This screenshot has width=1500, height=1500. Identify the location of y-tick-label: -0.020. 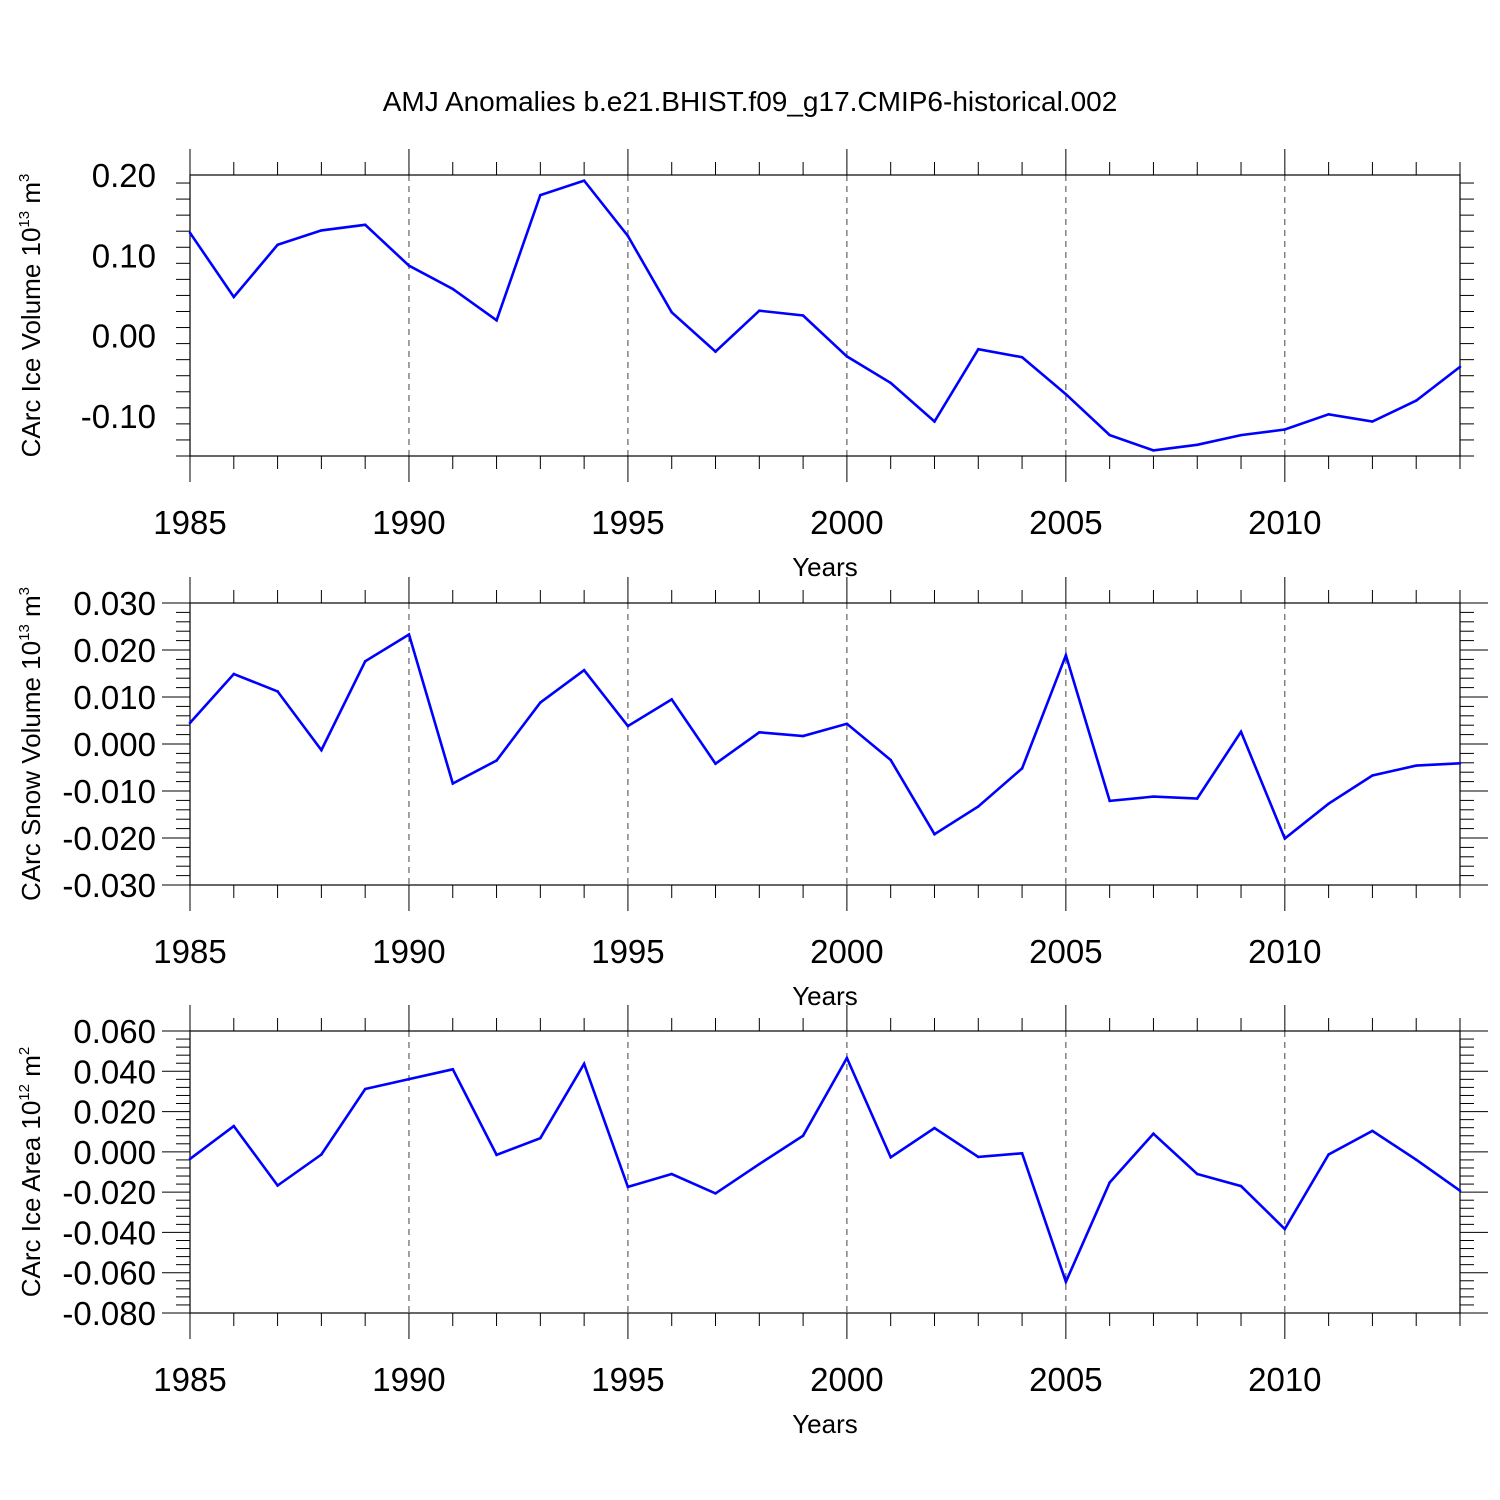
(109, 1192).